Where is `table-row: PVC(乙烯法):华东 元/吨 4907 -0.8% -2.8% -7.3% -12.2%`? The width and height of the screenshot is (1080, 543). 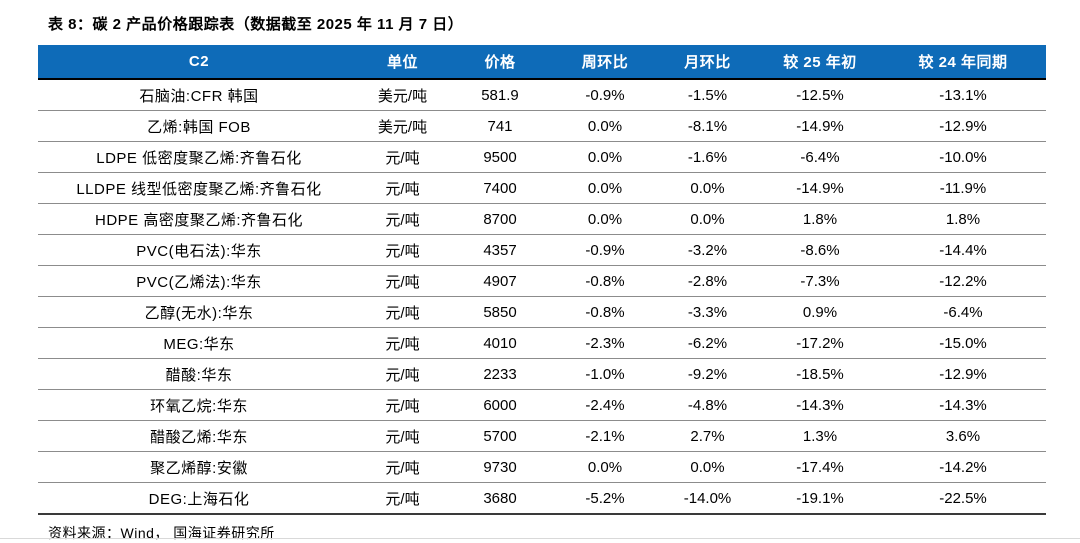 table-row: PVC(乙烯法):华东 元/吨 4907 -0.8% -2.8% -7.3% -12.2% is located at coordinates (542, 281).